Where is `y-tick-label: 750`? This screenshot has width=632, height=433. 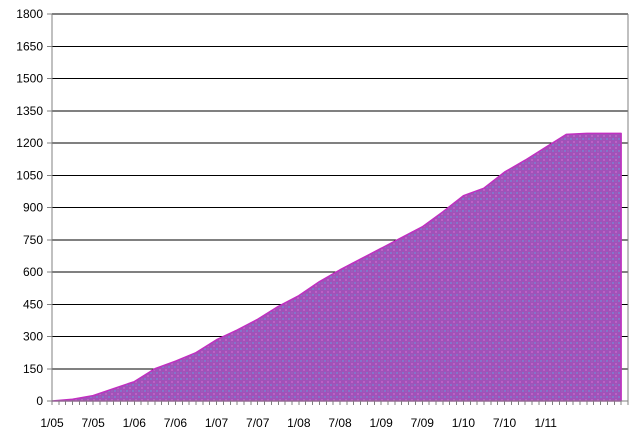
y-tick-label: 750 is located at coordinates (33, 240).